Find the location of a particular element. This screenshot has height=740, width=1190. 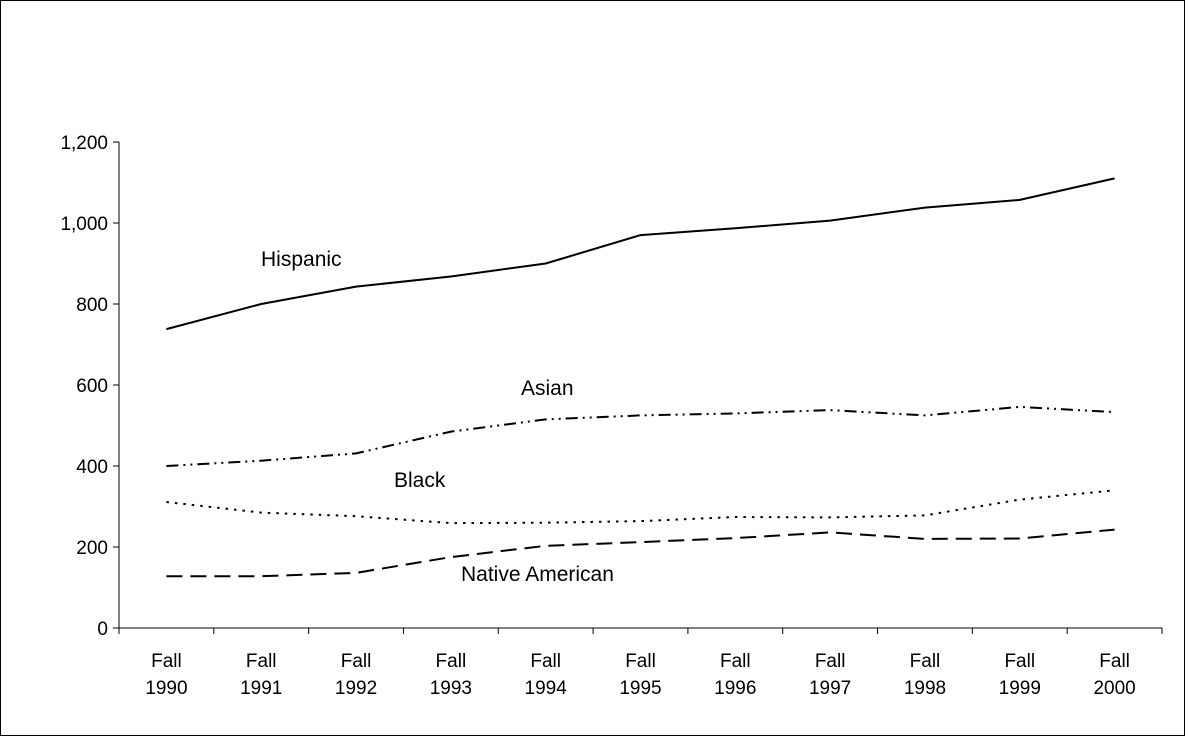

y-tick-label: 0 is located at coordinates (102, 629).